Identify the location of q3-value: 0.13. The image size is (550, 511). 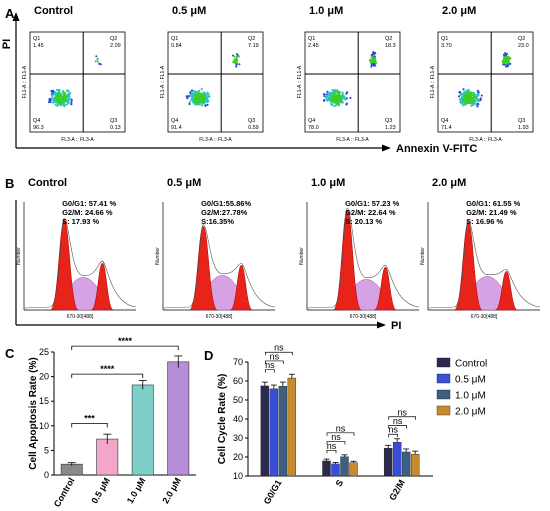
(115, 128).